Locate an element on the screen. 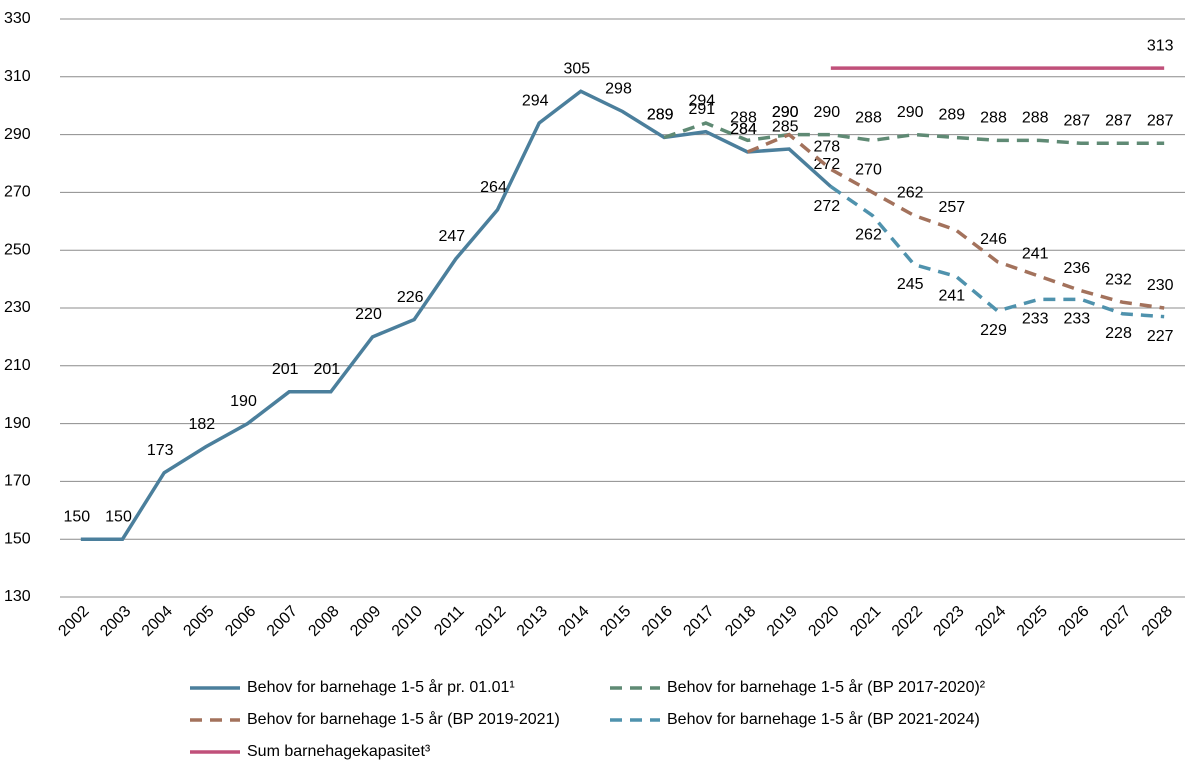 The width and height of the screenshot is (1190, 767). y-tick-label: 190 is located at coordinates (17, 423).